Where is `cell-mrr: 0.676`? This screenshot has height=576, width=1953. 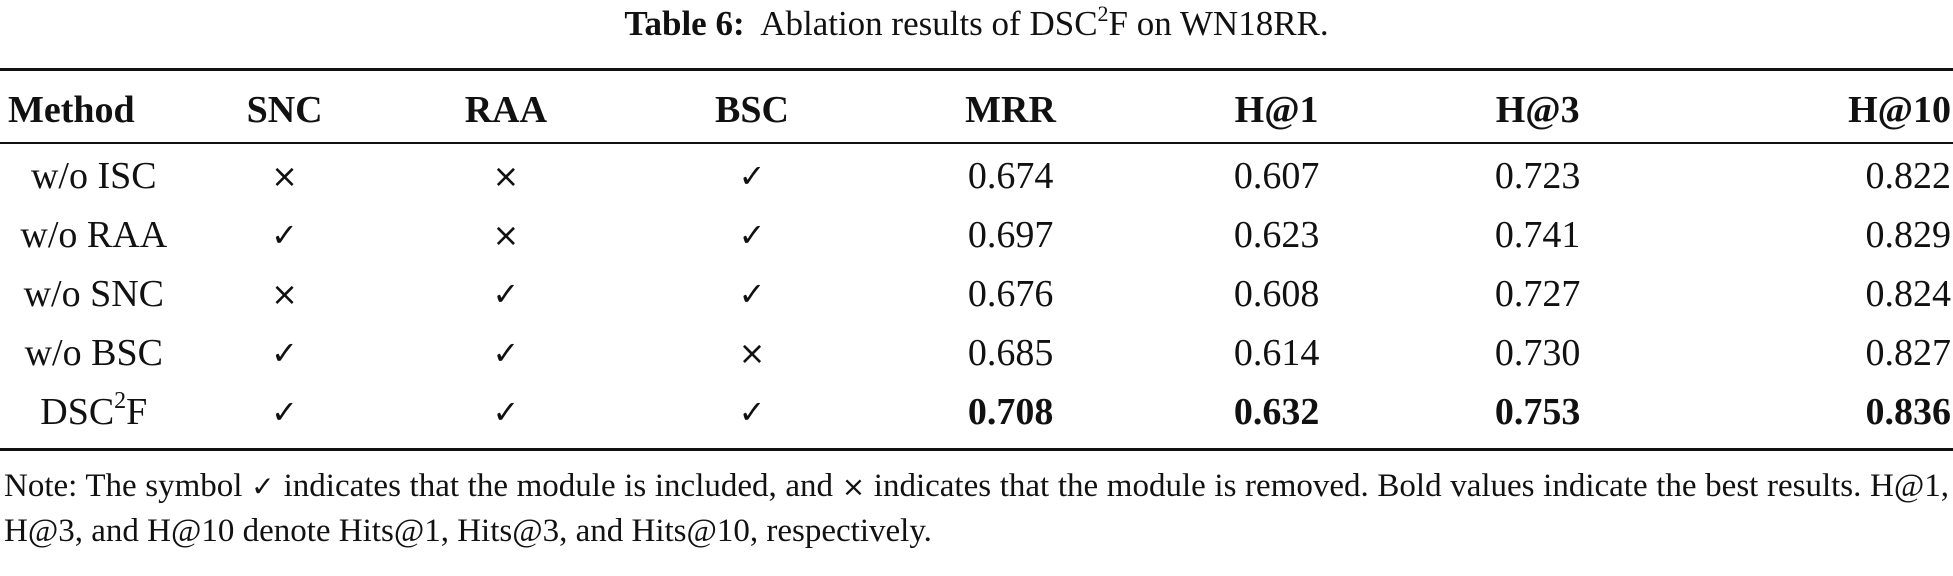 cell-mrr: 0.676 is located at coordinates (1010, 293).